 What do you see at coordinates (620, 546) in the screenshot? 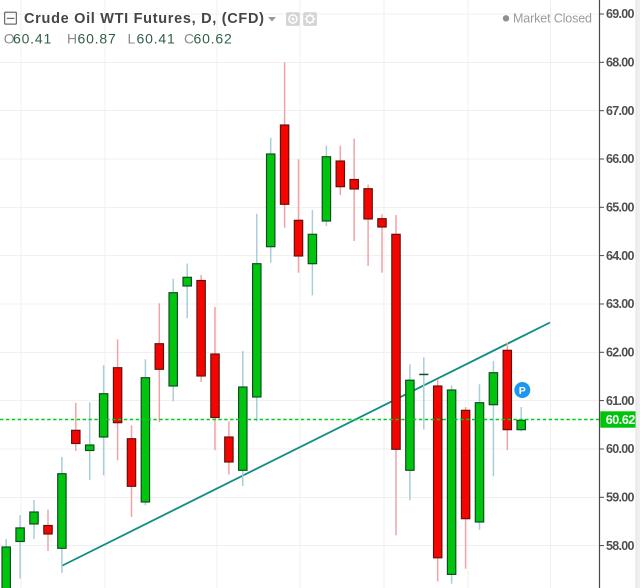
I see `svg-text: 58.00` at bounding box center [620, 546].